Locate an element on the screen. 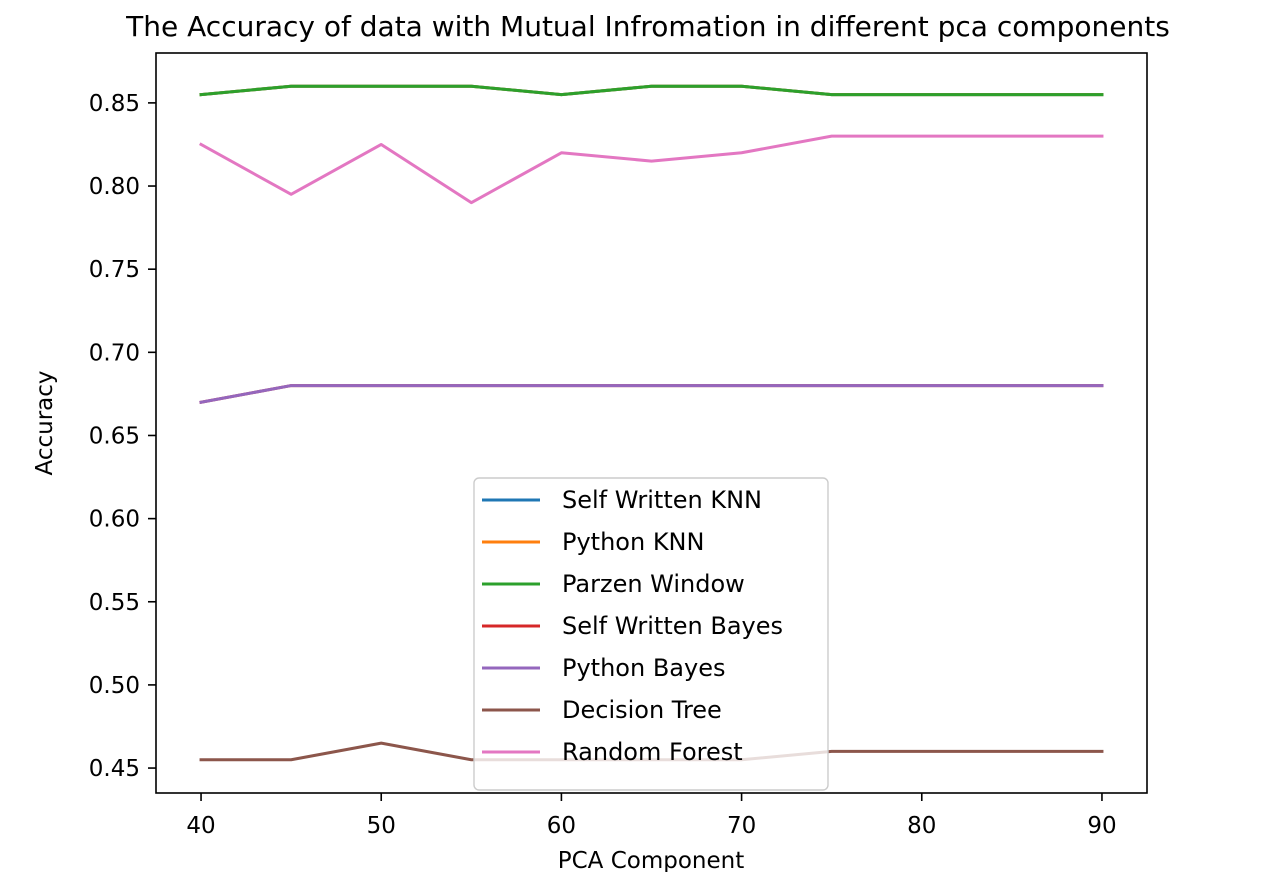 This screenshot has width=1274, height=872. y-tick-label: 0.80 is located at coordinates (114, 187).